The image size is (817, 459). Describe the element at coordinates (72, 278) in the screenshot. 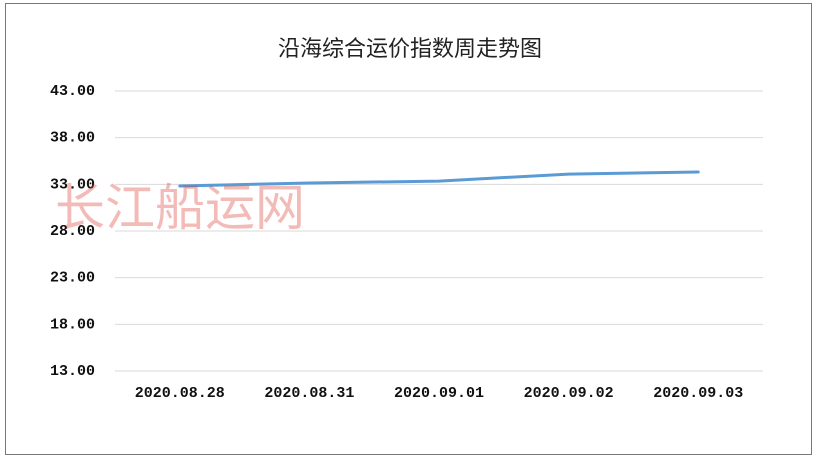

I see `y-tick-label: 23.00` at that location.